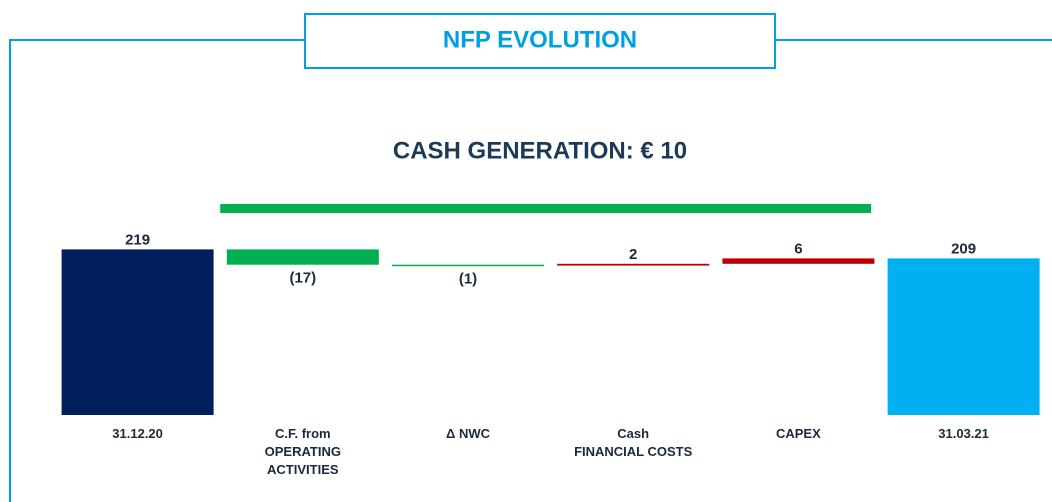  Describe the element at coordinates (633, 254) in the screenshot. I see `value-label: 2` at that location.